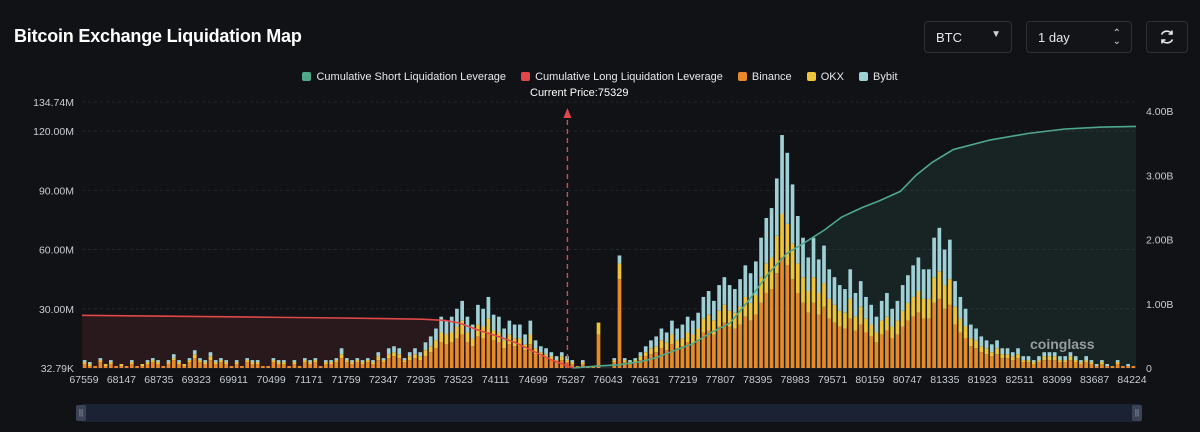  Describe the element at coordinates (1137, 413) in the screenshot. I see `zoom-handle-right: ||` at that location.